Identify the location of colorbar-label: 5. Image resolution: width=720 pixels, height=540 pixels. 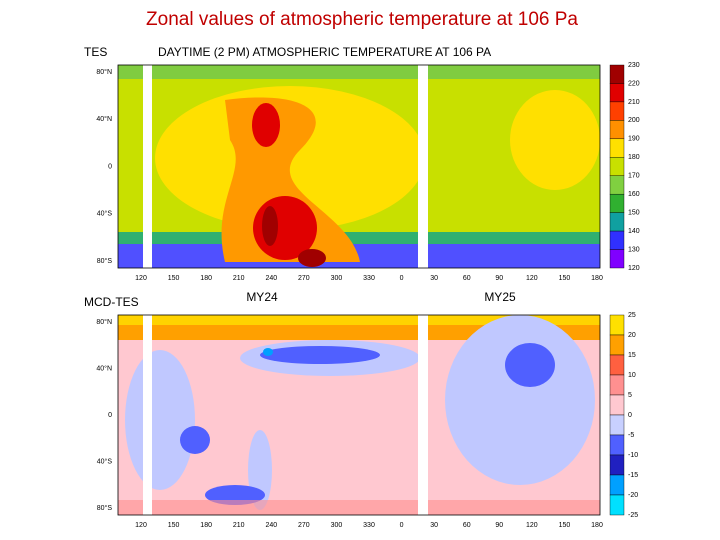
(630, 395).